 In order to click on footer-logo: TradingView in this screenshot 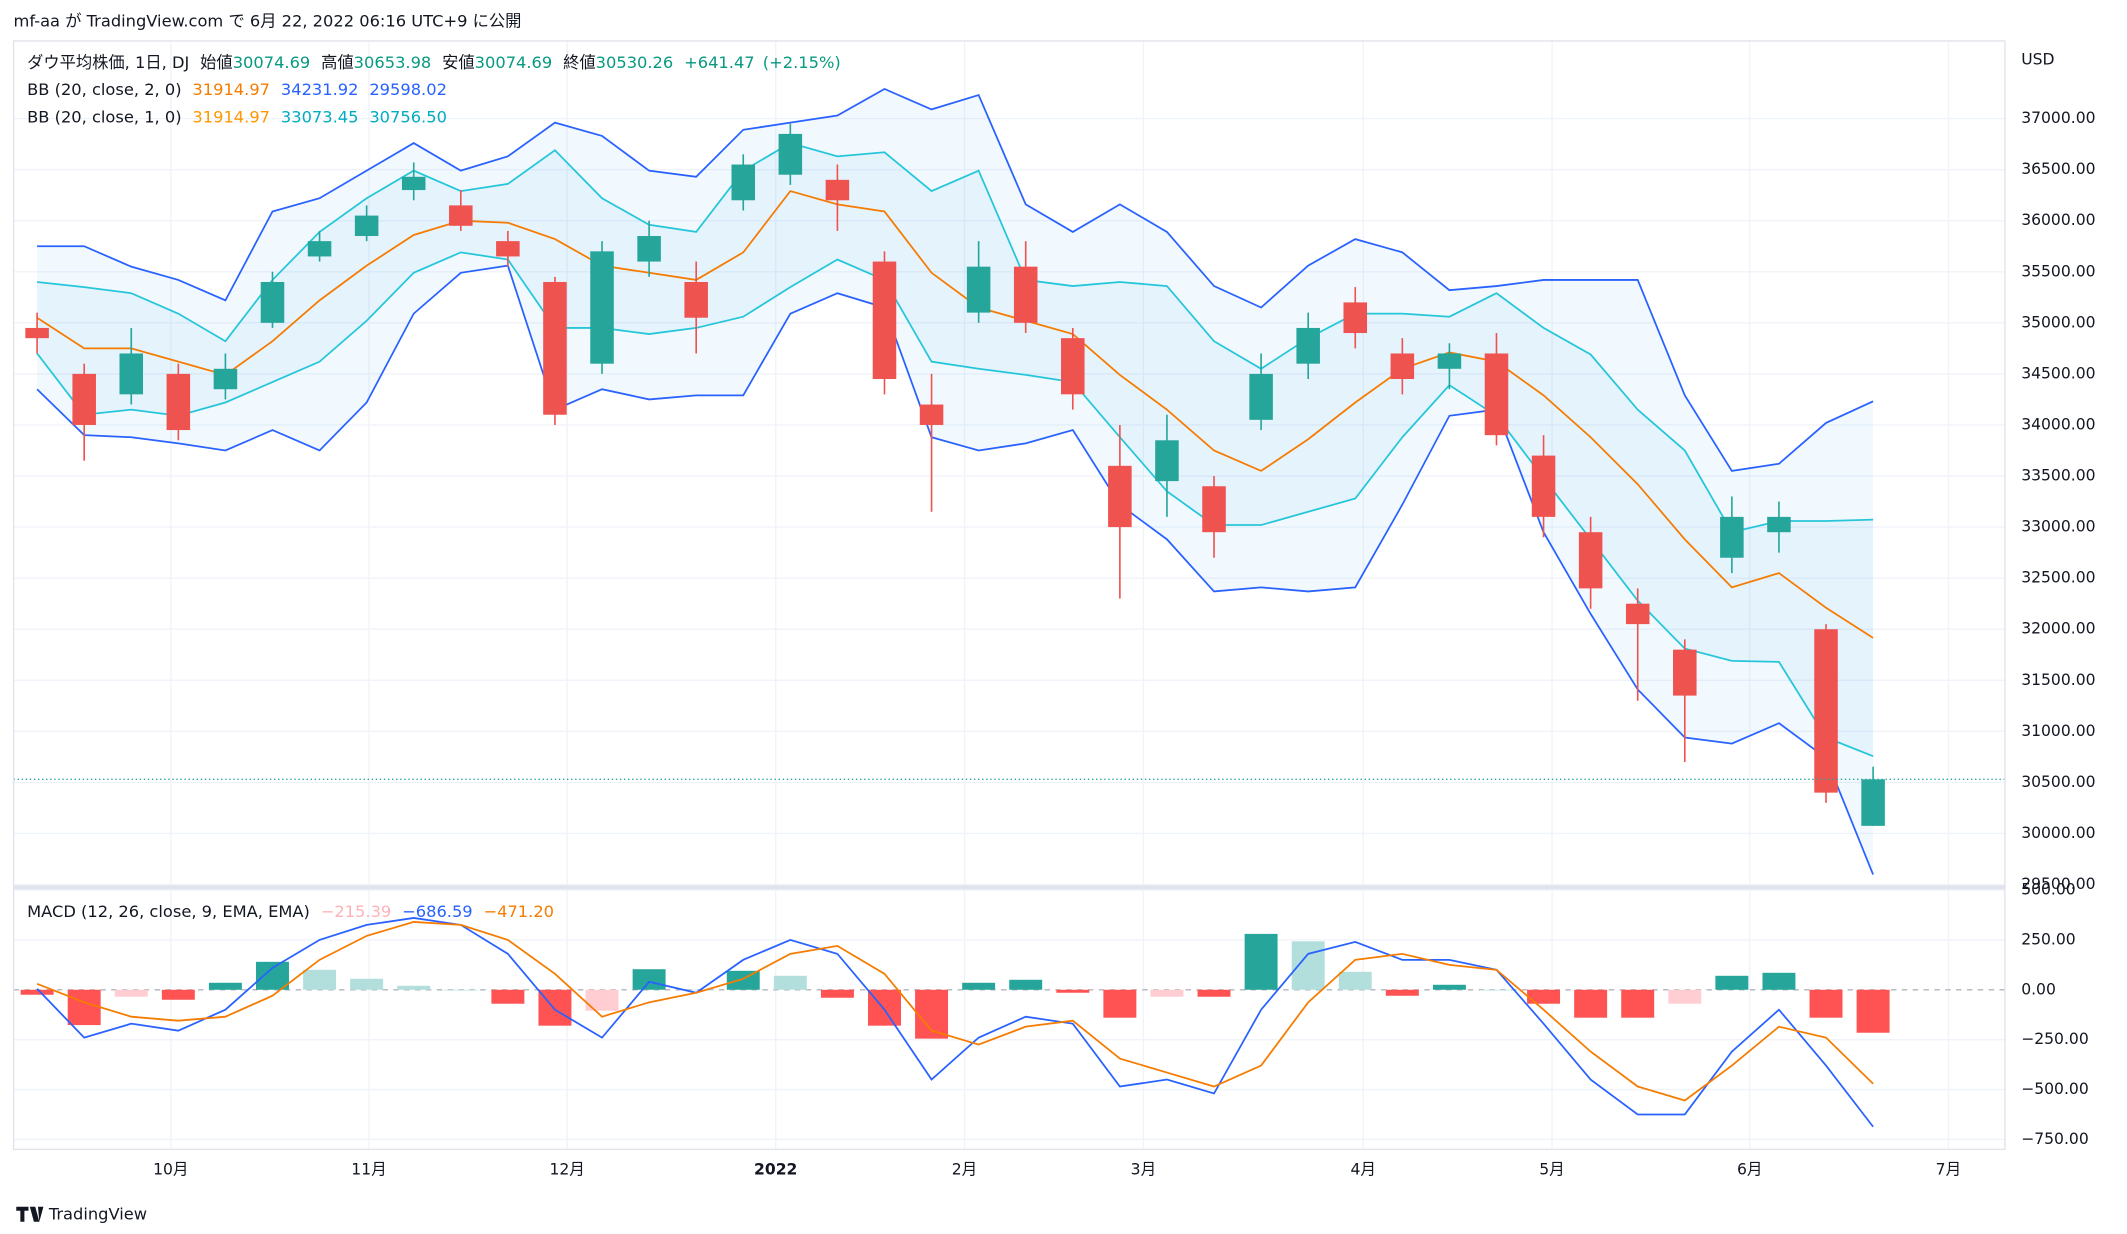, I will do `click(81, 1213)`.